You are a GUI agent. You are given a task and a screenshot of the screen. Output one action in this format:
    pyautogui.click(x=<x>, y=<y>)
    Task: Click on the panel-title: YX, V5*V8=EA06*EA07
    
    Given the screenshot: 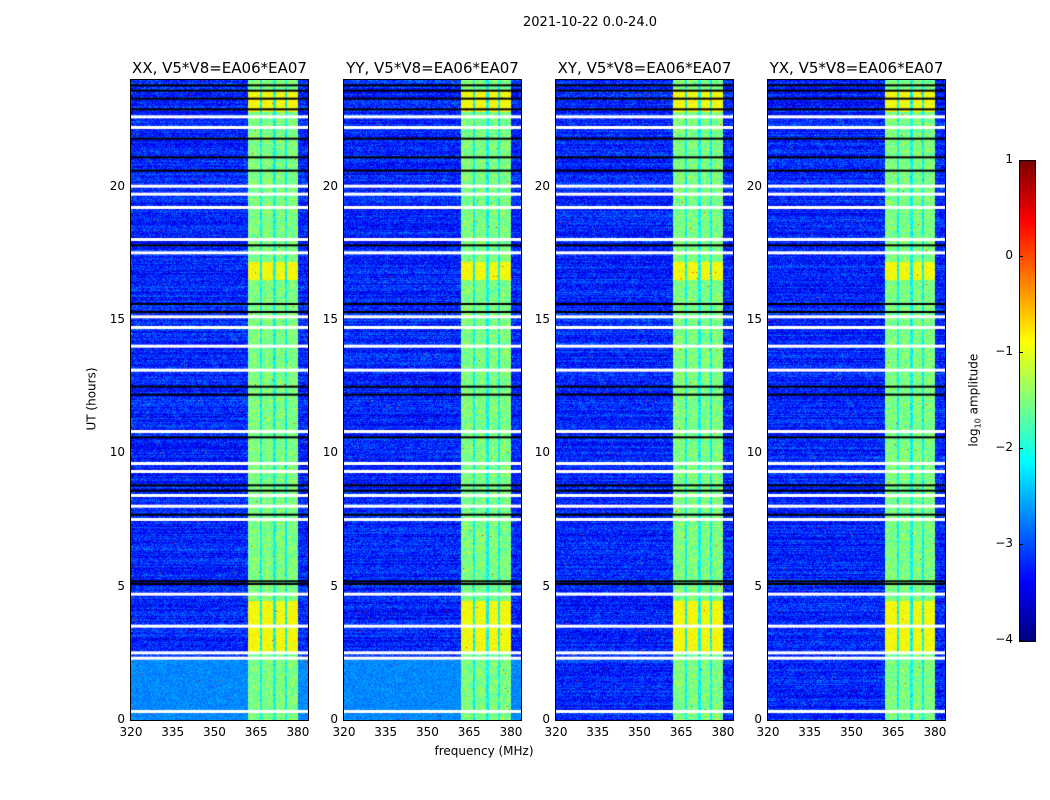 What is the action you would take?
    pyautogui.click(x=856, y=68)
    